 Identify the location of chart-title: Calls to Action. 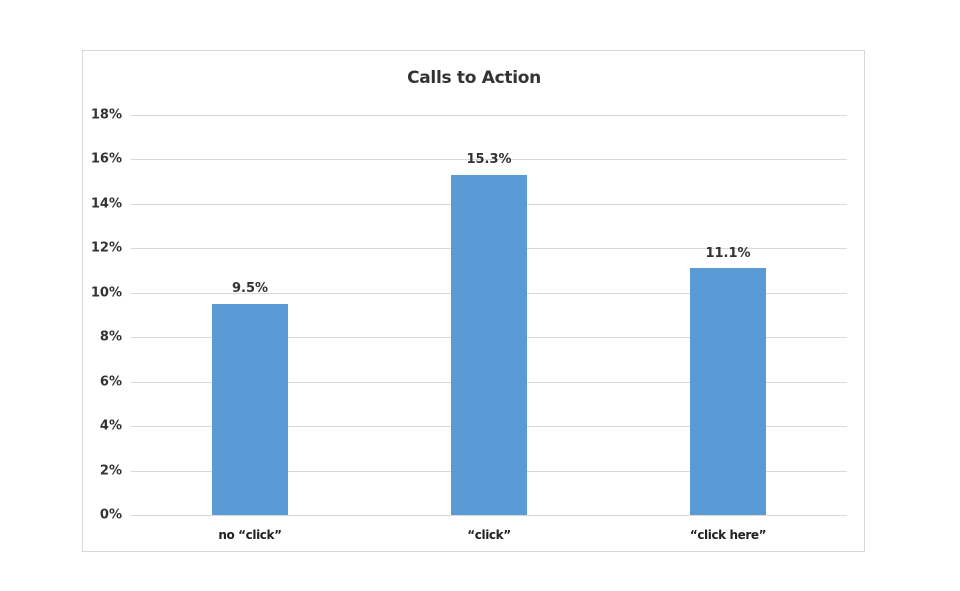
(474, 78).